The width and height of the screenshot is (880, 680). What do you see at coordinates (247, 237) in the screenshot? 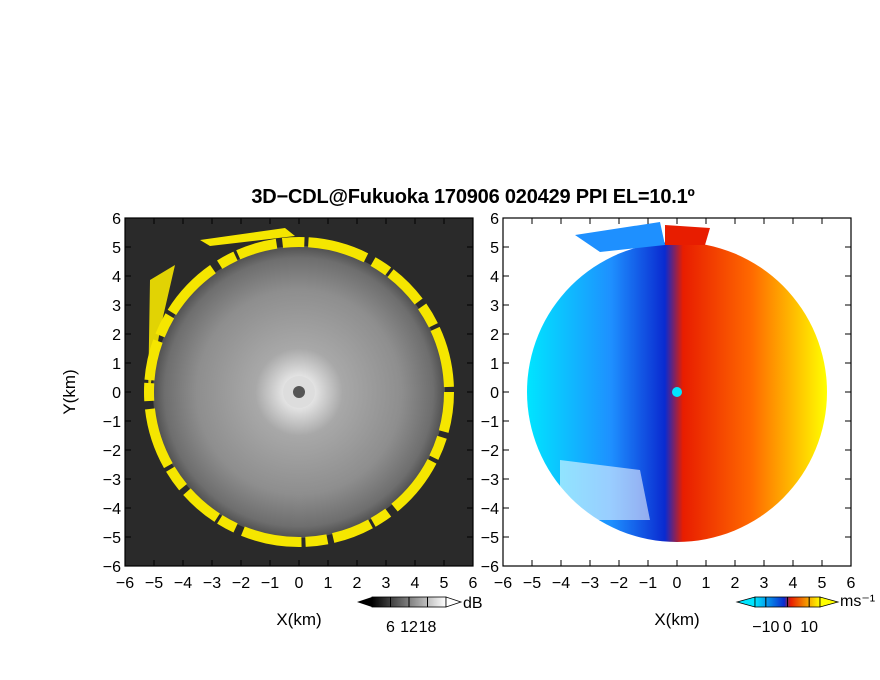
I see `reflectivity-arc-echo` at bounding box center [247, 237].